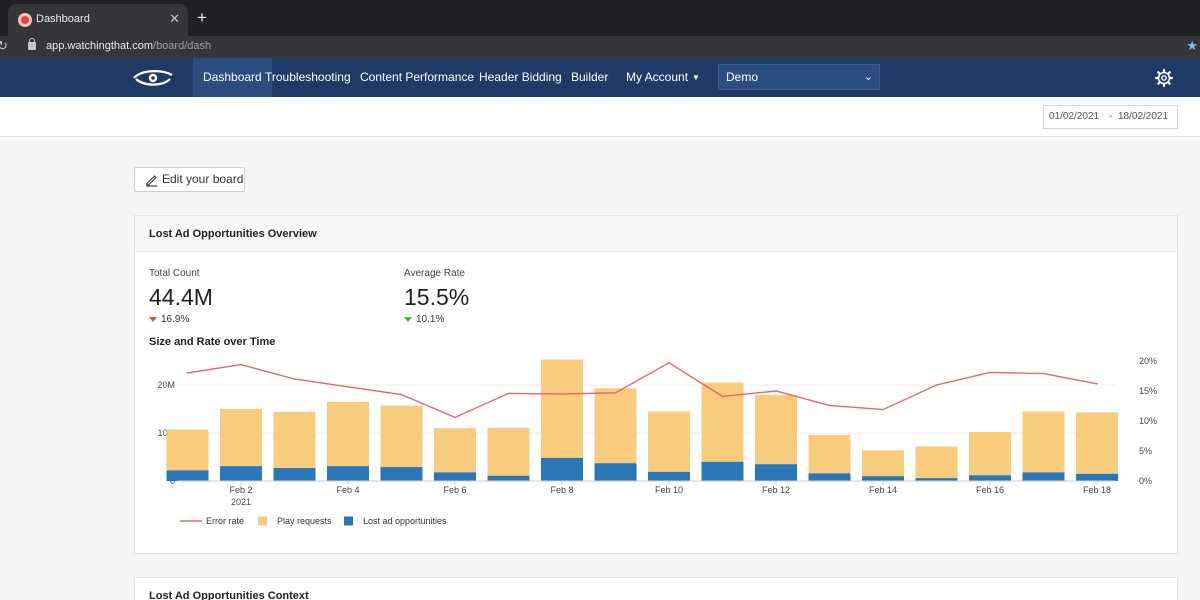  Describe the element at coordinates (241, 502) in the screenshot. I see `x-tick-sublabel: 2021` at that location.